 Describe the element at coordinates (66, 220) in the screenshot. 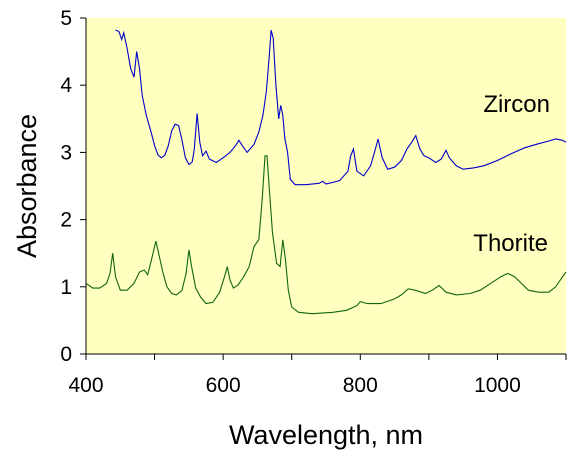

I see `y-tick-label: 2` at that location.